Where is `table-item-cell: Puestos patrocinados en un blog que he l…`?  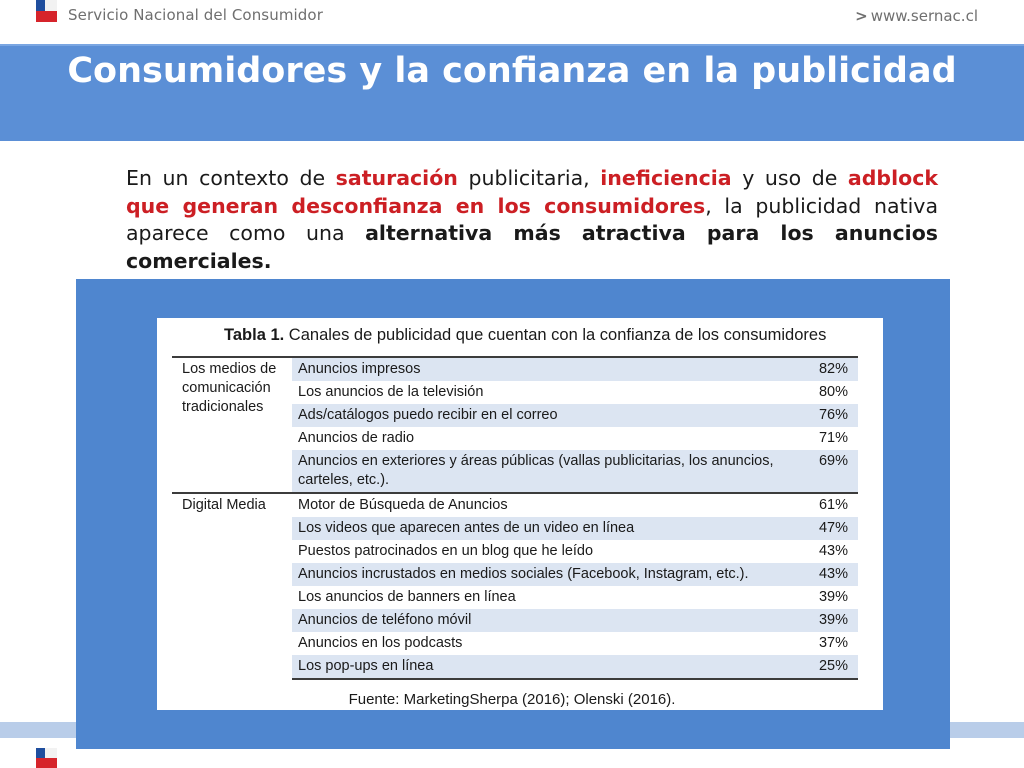
table-item-cell: Puestos patrocinados en un blog que he l… is located at coordinates (446, 551).